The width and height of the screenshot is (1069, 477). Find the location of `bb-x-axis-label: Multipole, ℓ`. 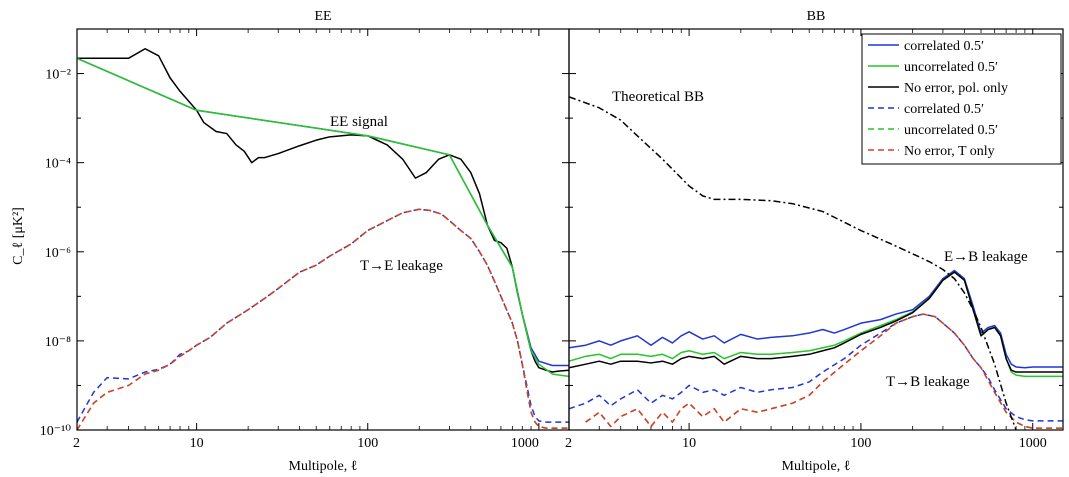

bb-x-axis-label: Multipole, ℓ is located at coordinates (816, 466).